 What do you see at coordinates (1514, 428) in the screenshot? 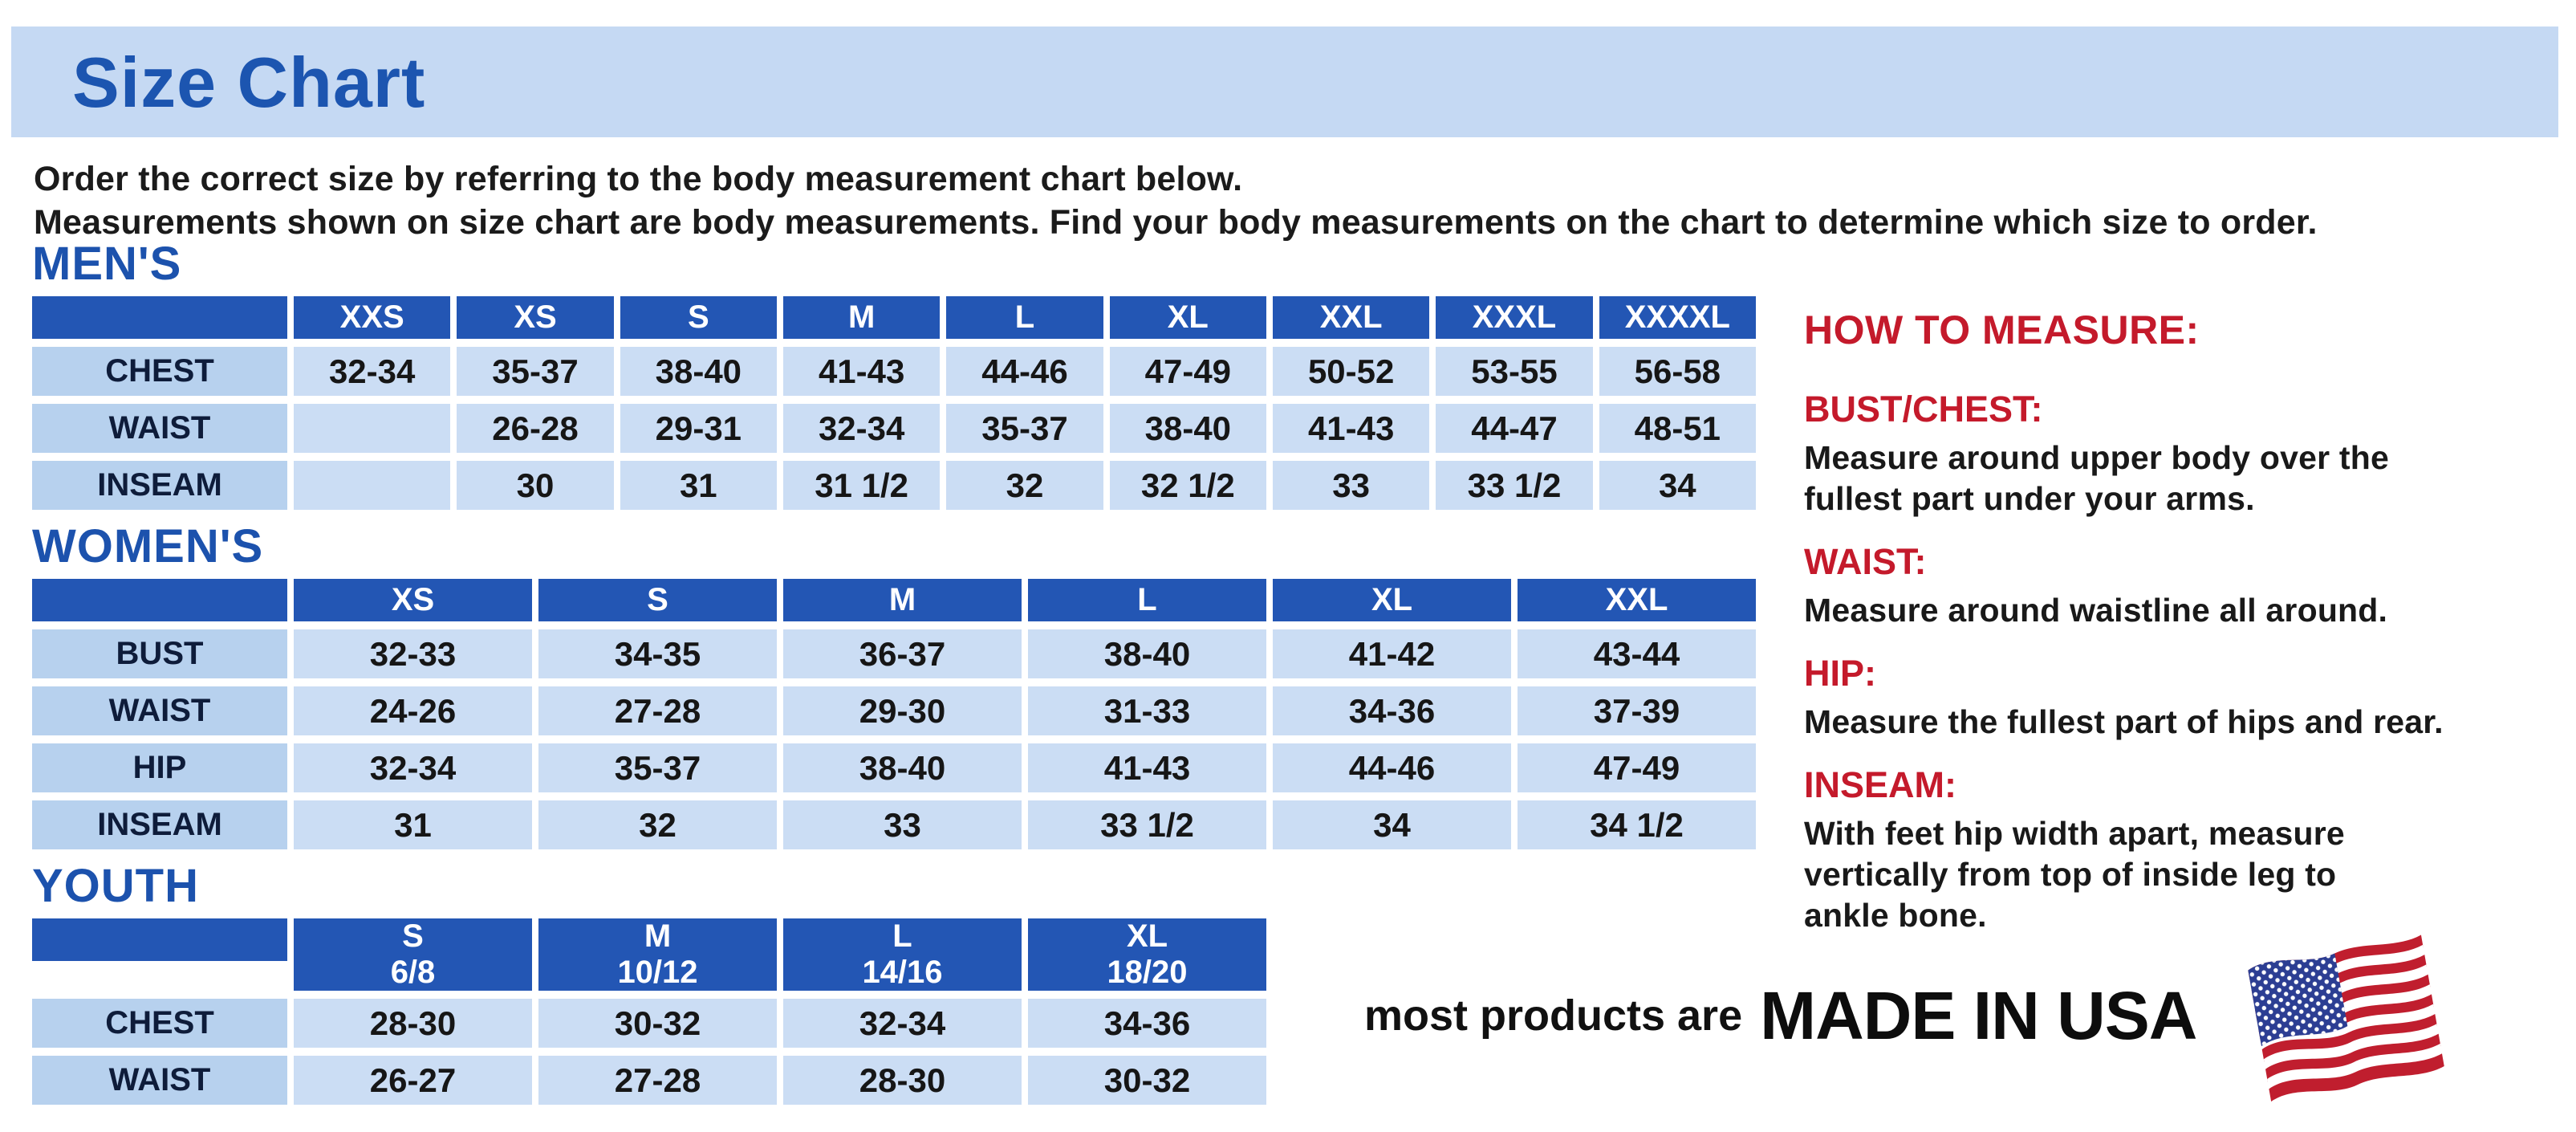
I see `table-cell: 44-47` at bounding box center [1514, 428].